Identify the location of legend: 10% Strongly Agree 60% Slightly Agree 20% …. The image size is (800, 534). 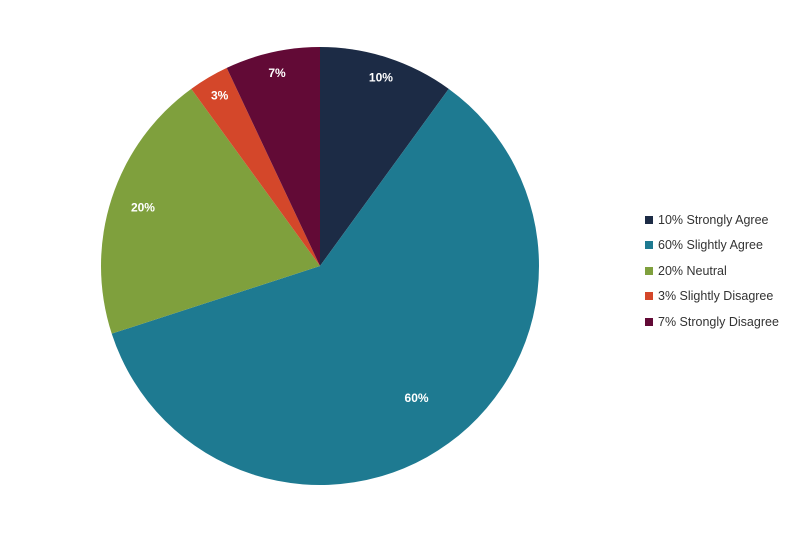
(712, 271).